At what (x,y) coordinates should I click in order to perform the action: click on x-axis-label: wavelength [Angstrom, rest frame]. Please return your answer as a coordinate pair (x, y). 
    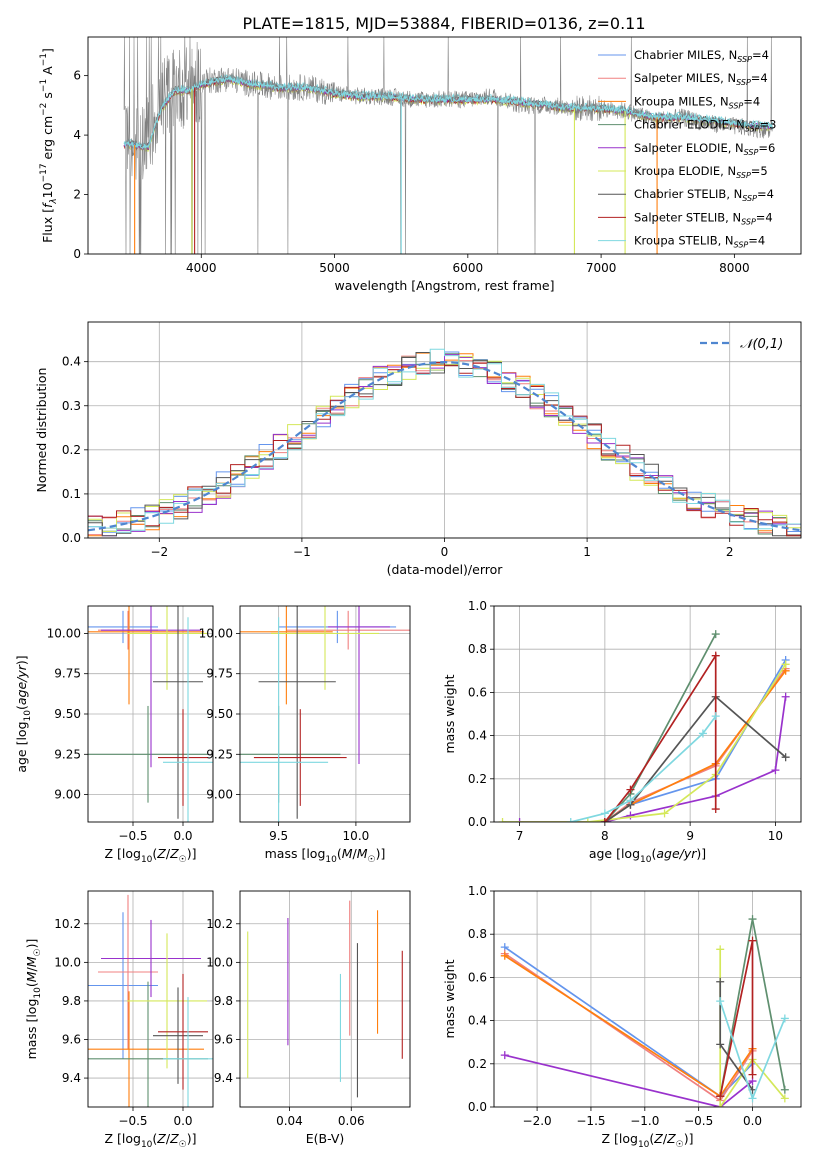
    Looking at the image, I should click on (444, 285).